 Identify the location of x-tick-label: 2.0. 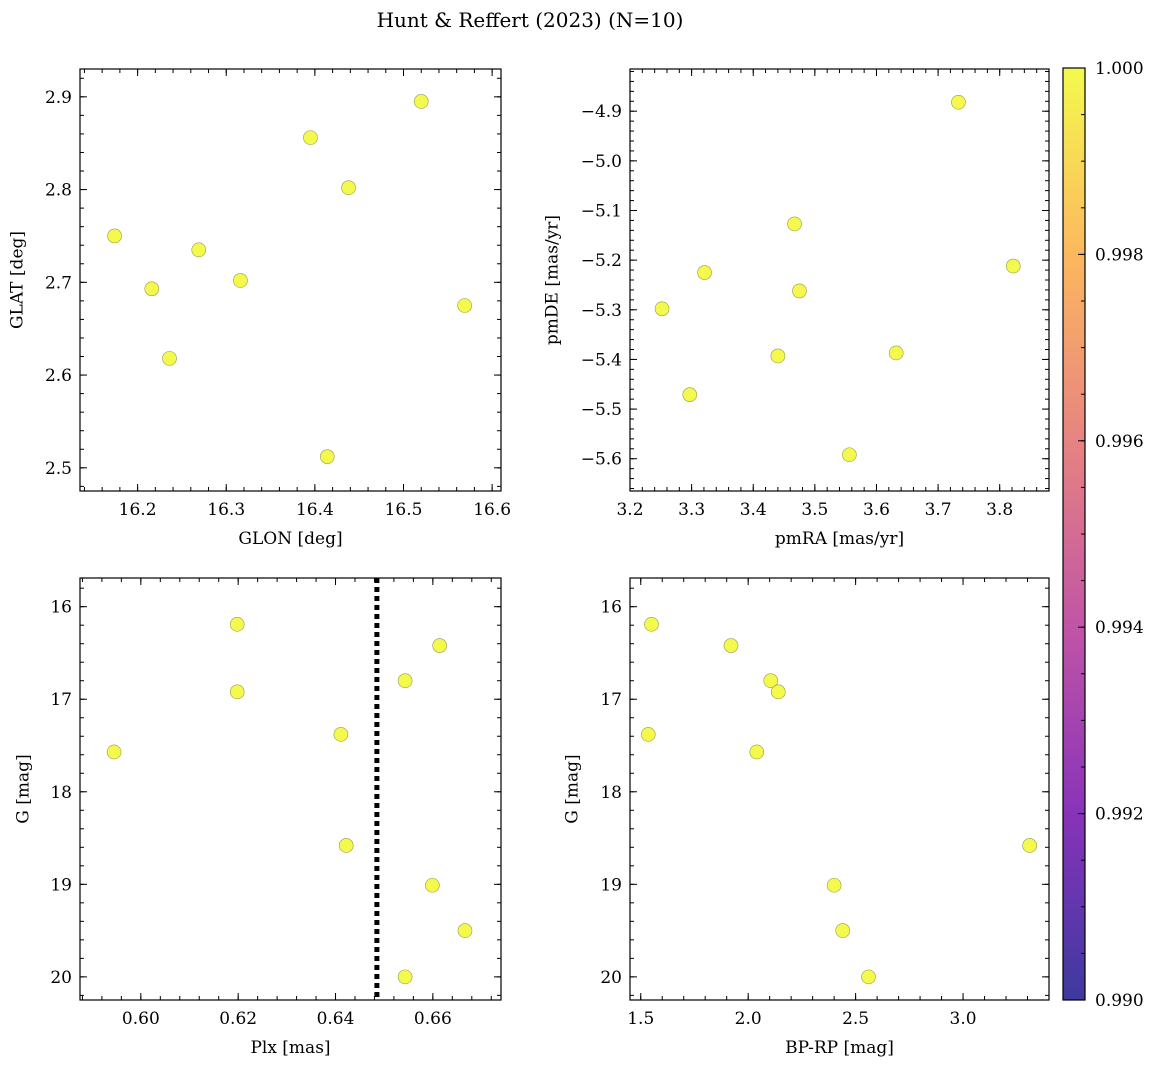
(748, 1019).